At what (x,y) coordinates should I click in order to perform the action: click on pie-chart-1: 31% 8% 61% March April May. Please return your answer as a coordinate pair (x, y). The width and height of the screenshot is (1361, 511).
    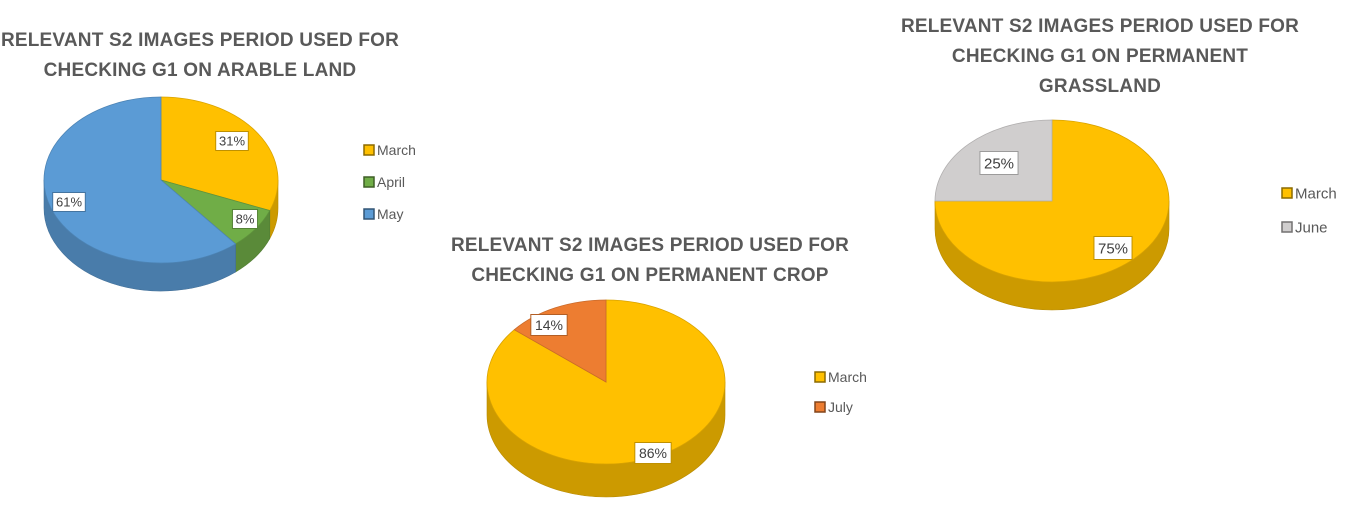
    Looking at the image, I should click on (229, 194).